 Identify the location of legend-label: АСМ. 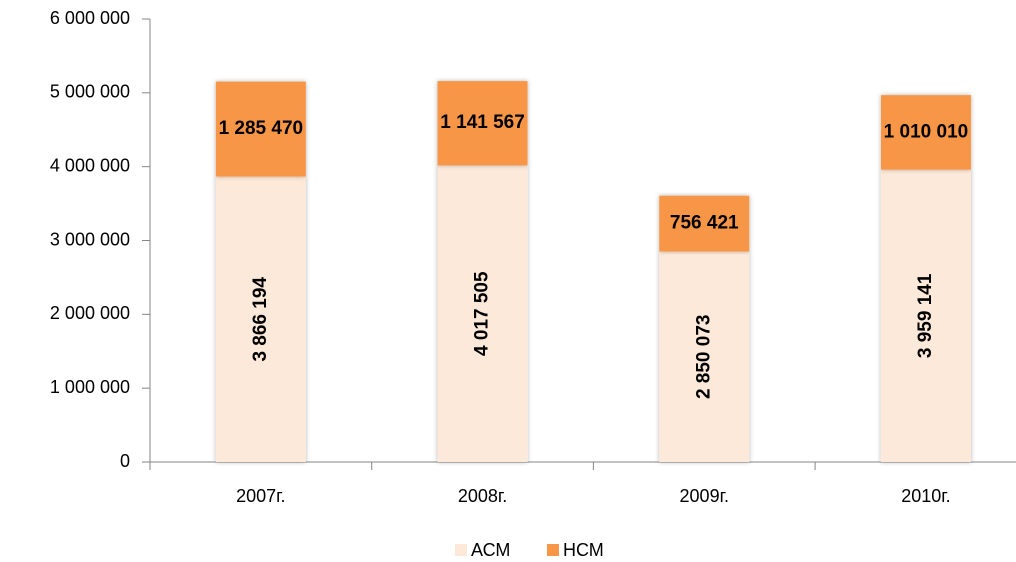
(490, 550).